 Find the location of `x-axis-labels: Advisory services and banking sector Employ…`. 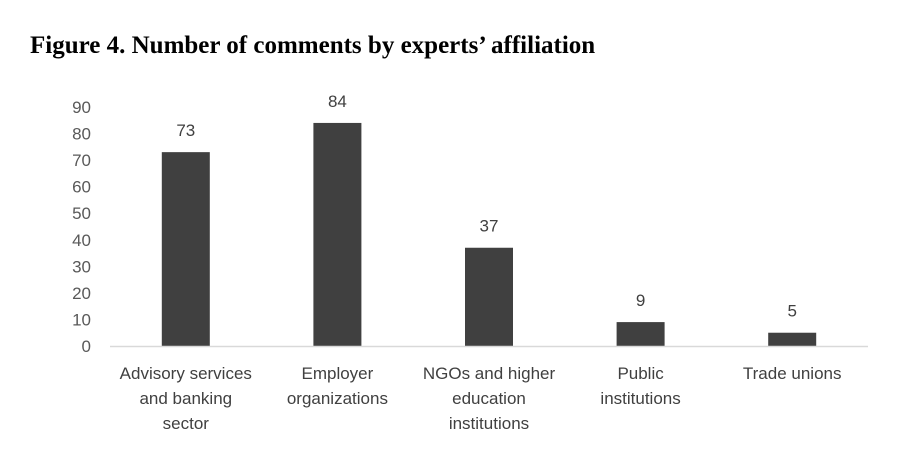

x-axis-labels: Advisory services and banking sector Employ… is located at coordinates (481, 398).